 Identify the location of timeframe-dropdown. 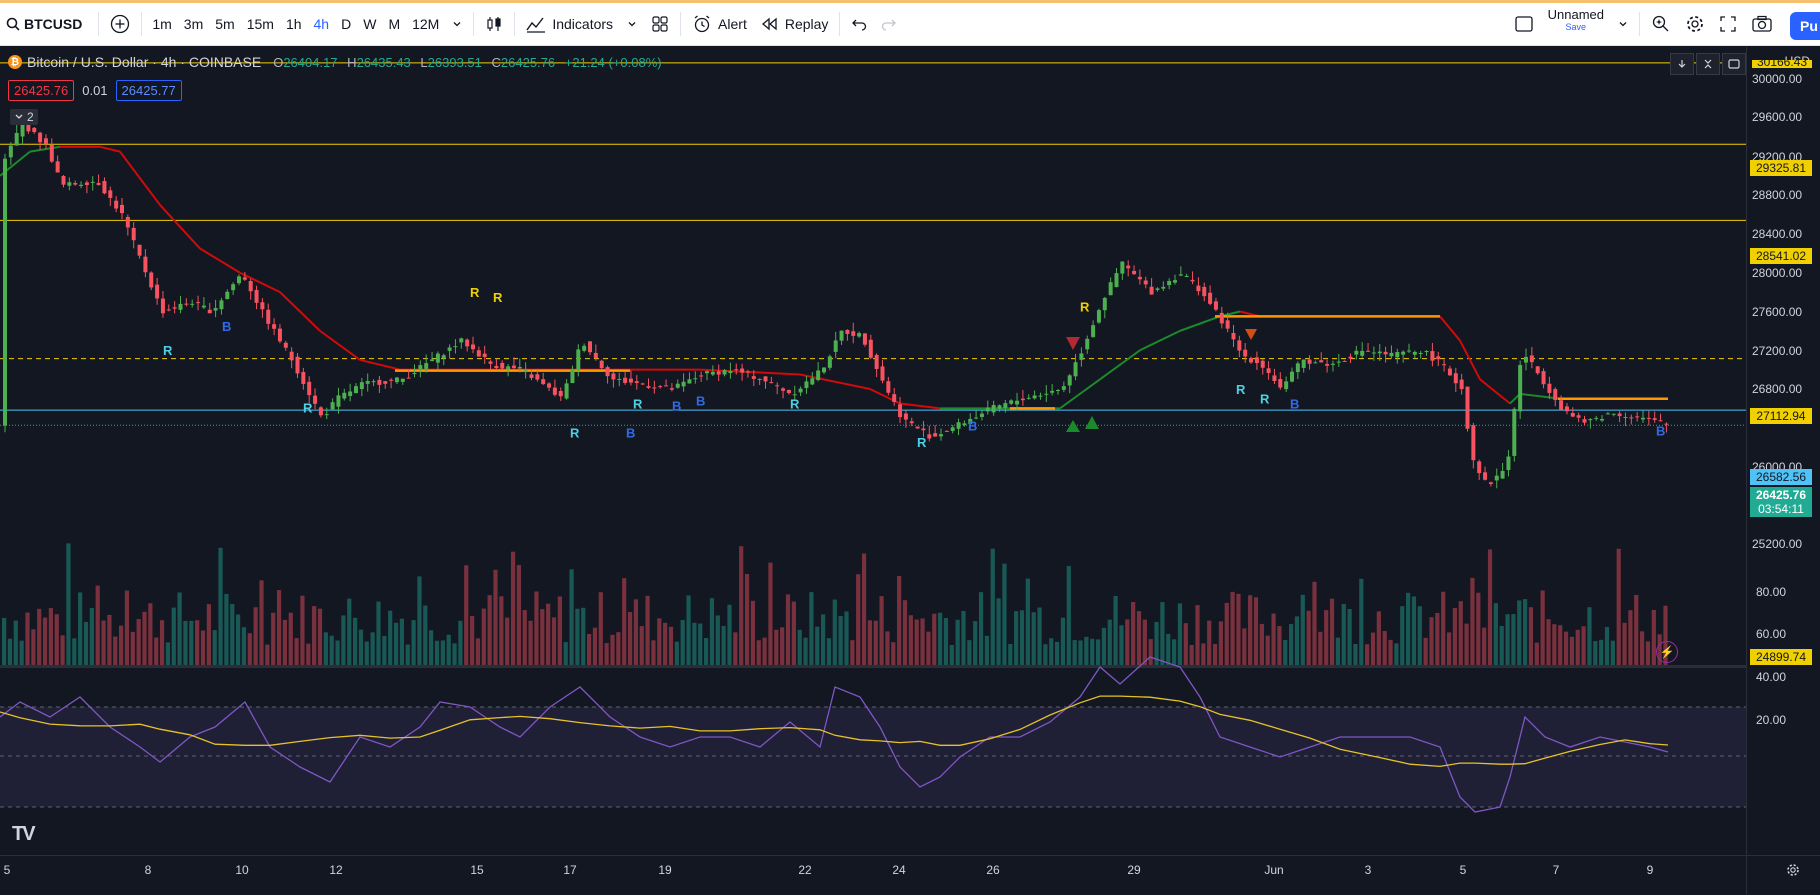
(457, 24).